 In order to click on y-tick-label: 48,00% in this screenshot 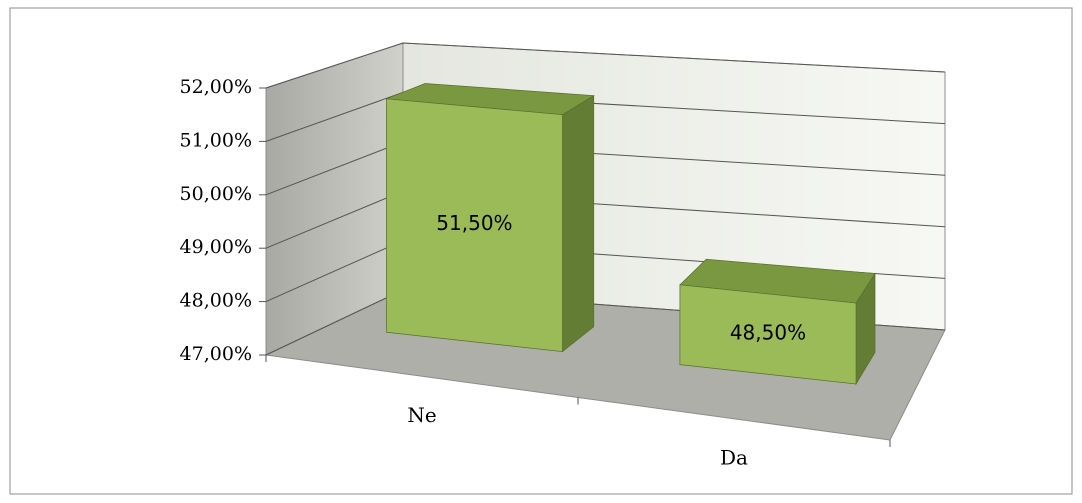, I will do `click(216, 301)`.